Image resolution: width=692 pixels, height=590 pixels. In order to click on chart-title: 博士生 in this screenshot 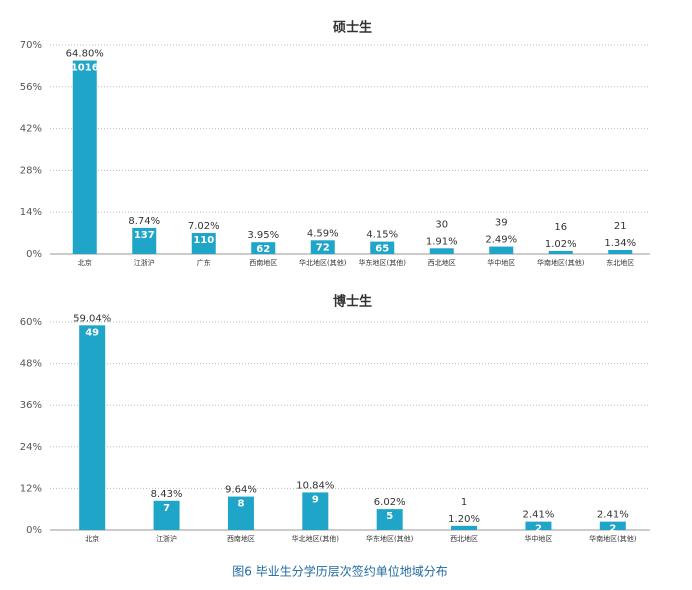, I will do `click(352, 302)`.